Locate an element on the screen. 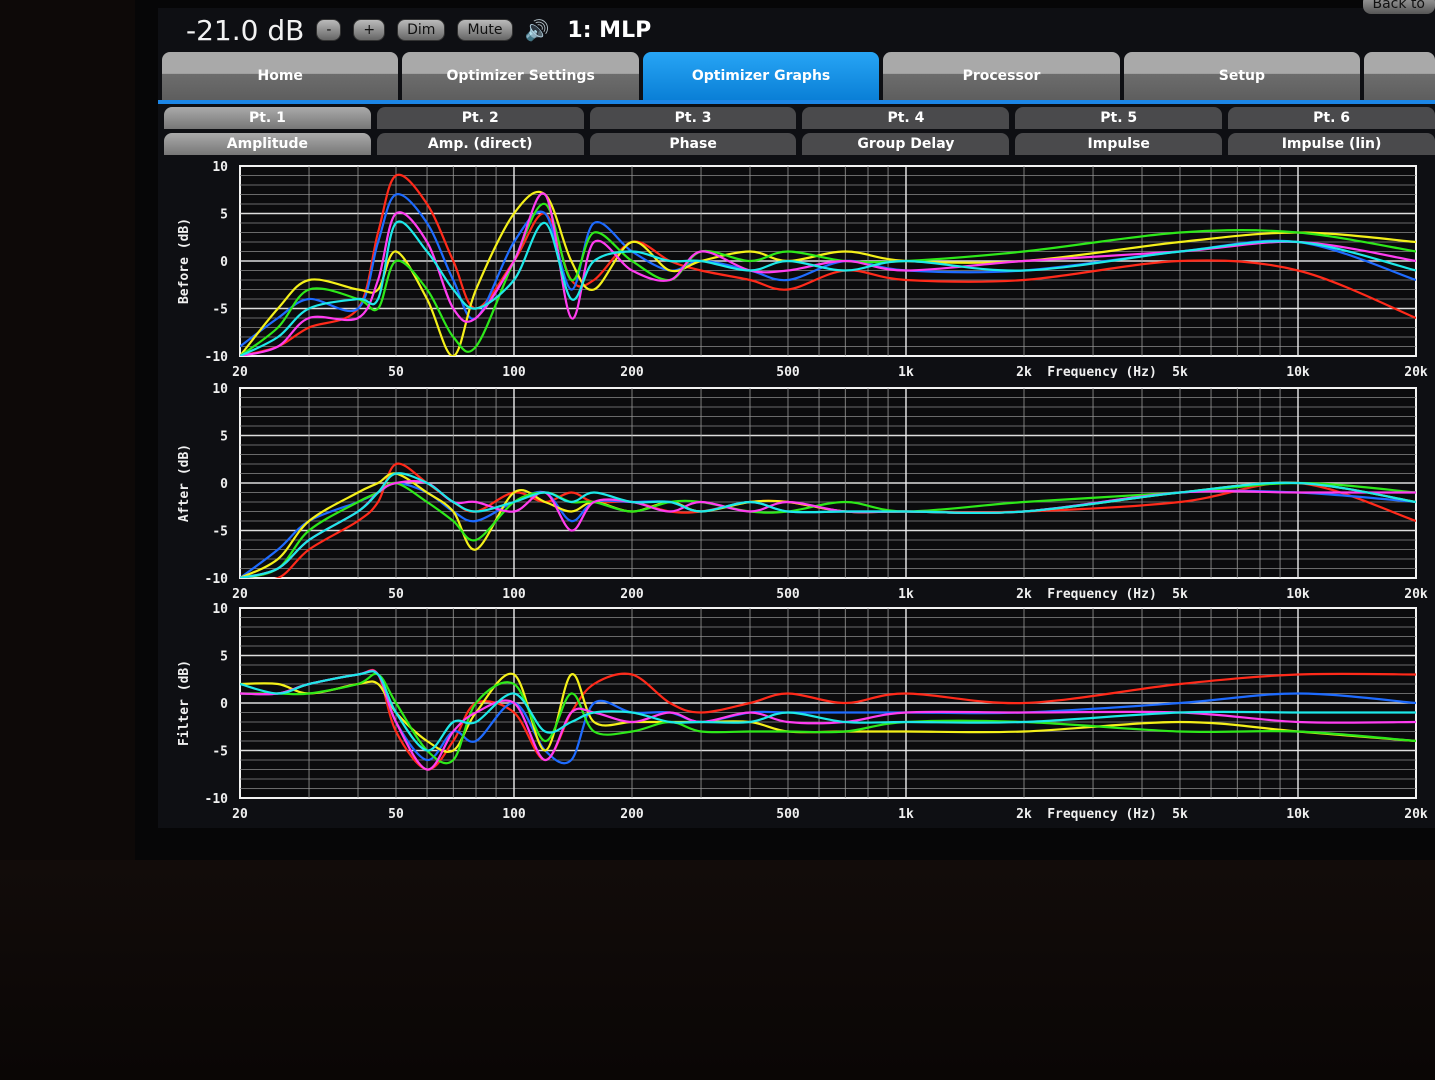 The height and width of the screenshot is (1080, 1435). top-bar: -21.0 dB - + Dim Mute 🔊 1: MLP Back to is located at coordinates (796, 26).